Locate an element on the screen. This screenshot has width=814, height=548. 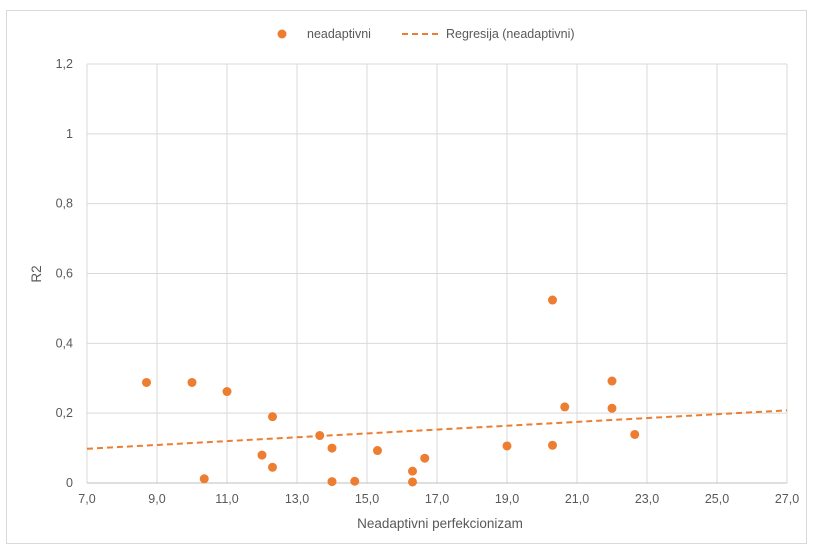
y-tick-label: 0,6 is located at coordinates (64, 274).